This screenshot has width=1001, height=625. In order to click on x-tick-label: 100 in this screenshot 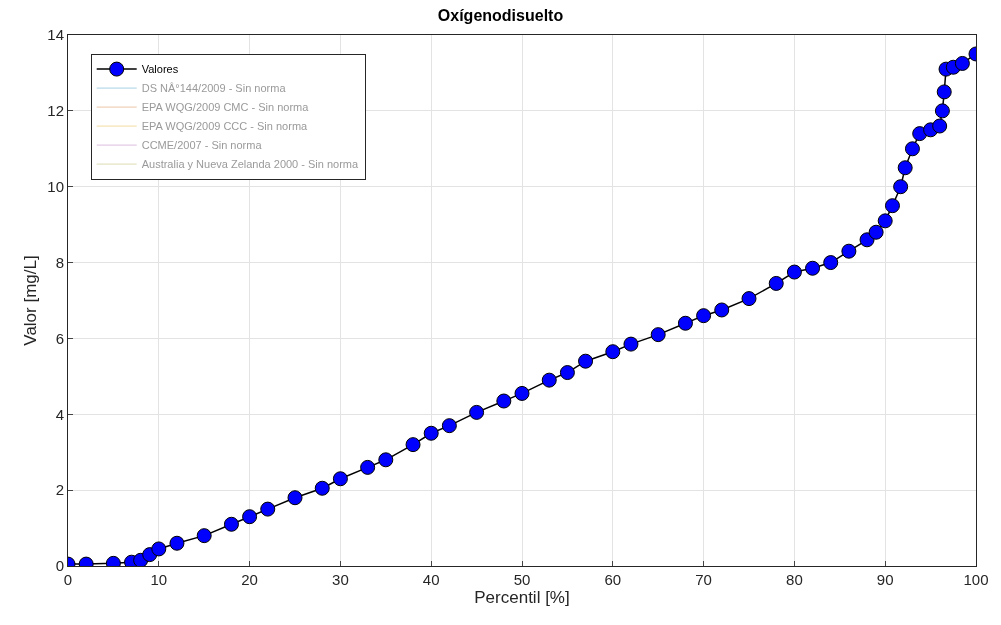, I will do `click(976, 579)`.